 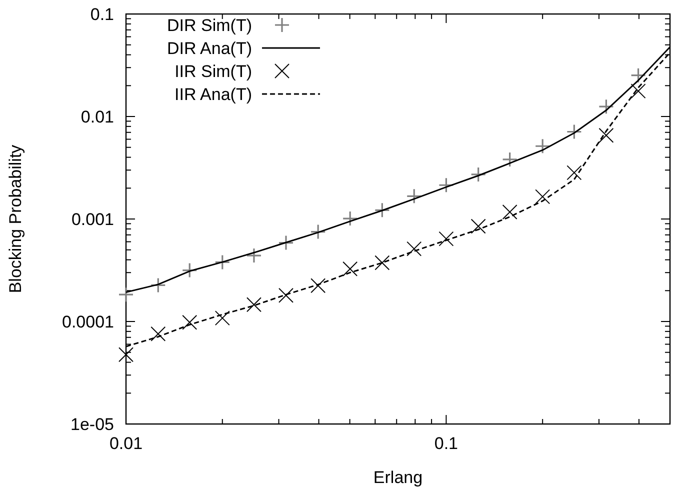 I want to click on y-tick-label: 0.0001, so click(x=88, y=322).